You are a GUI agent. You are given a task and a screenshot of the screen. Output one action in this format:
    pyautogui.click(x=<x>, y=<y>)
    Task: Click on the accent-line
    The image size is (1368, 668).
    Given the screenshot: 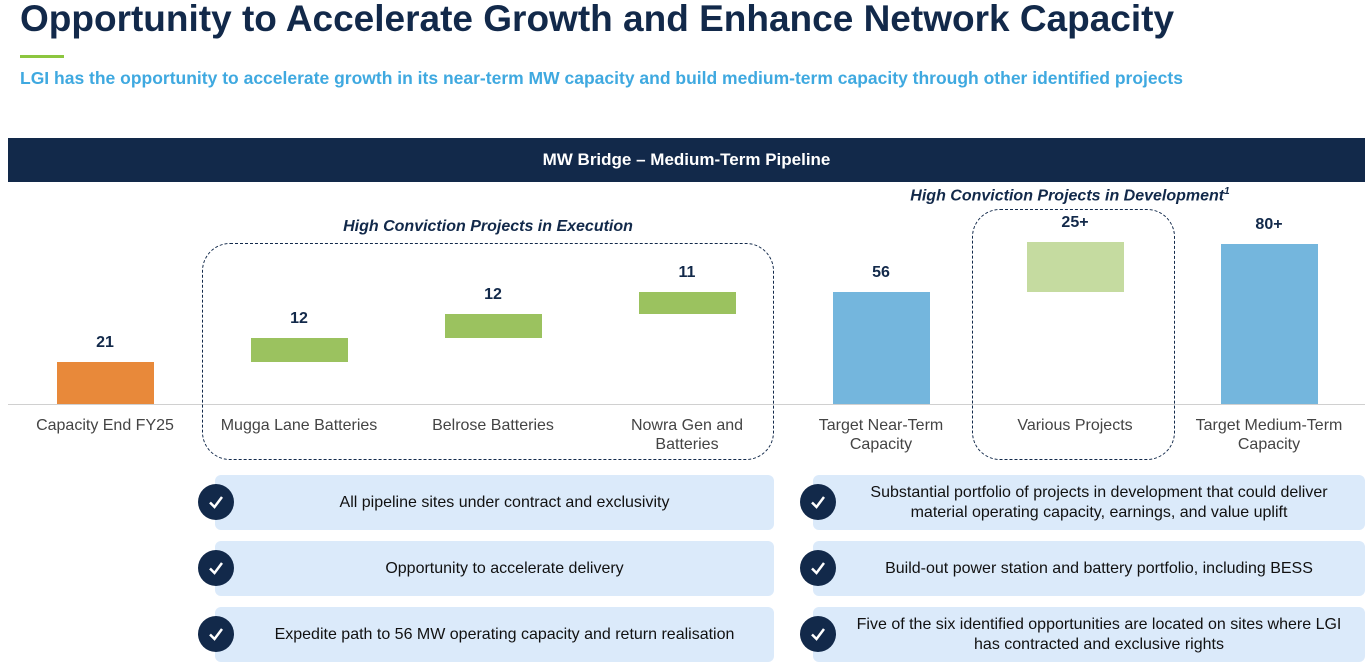 What is the action you would take?
    pyautogui.click(x=42, y=56)
    